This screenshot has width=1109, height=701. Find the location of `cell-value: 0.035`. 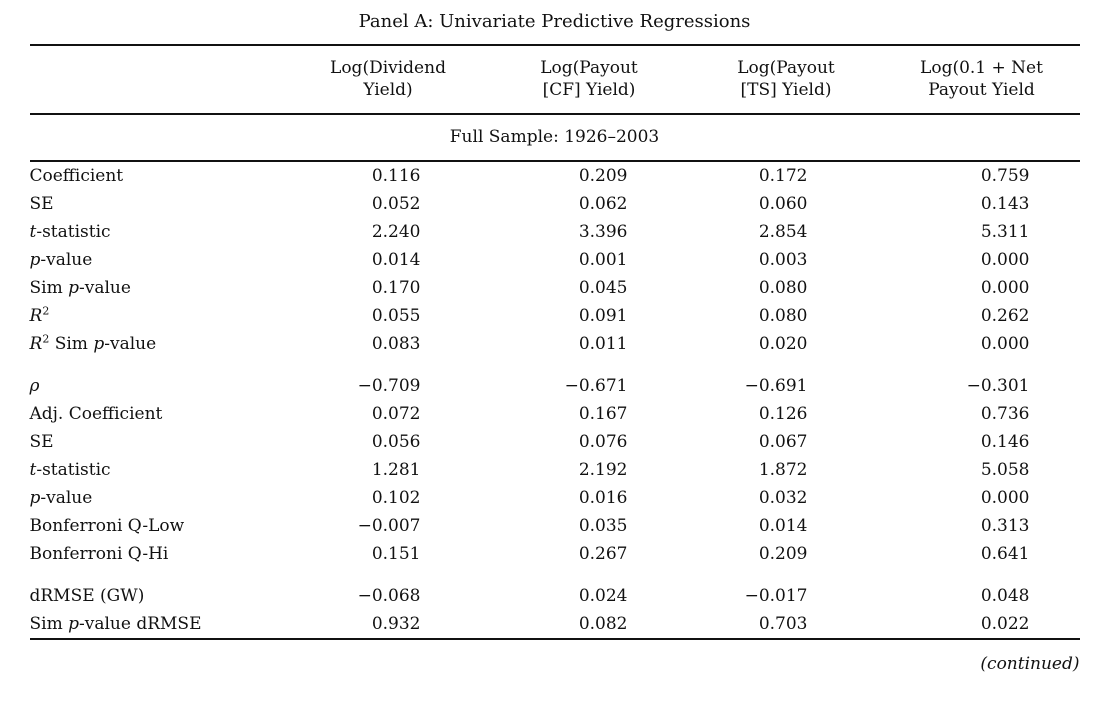

cell-value: 0.035 is located at coordinates (603, 526).